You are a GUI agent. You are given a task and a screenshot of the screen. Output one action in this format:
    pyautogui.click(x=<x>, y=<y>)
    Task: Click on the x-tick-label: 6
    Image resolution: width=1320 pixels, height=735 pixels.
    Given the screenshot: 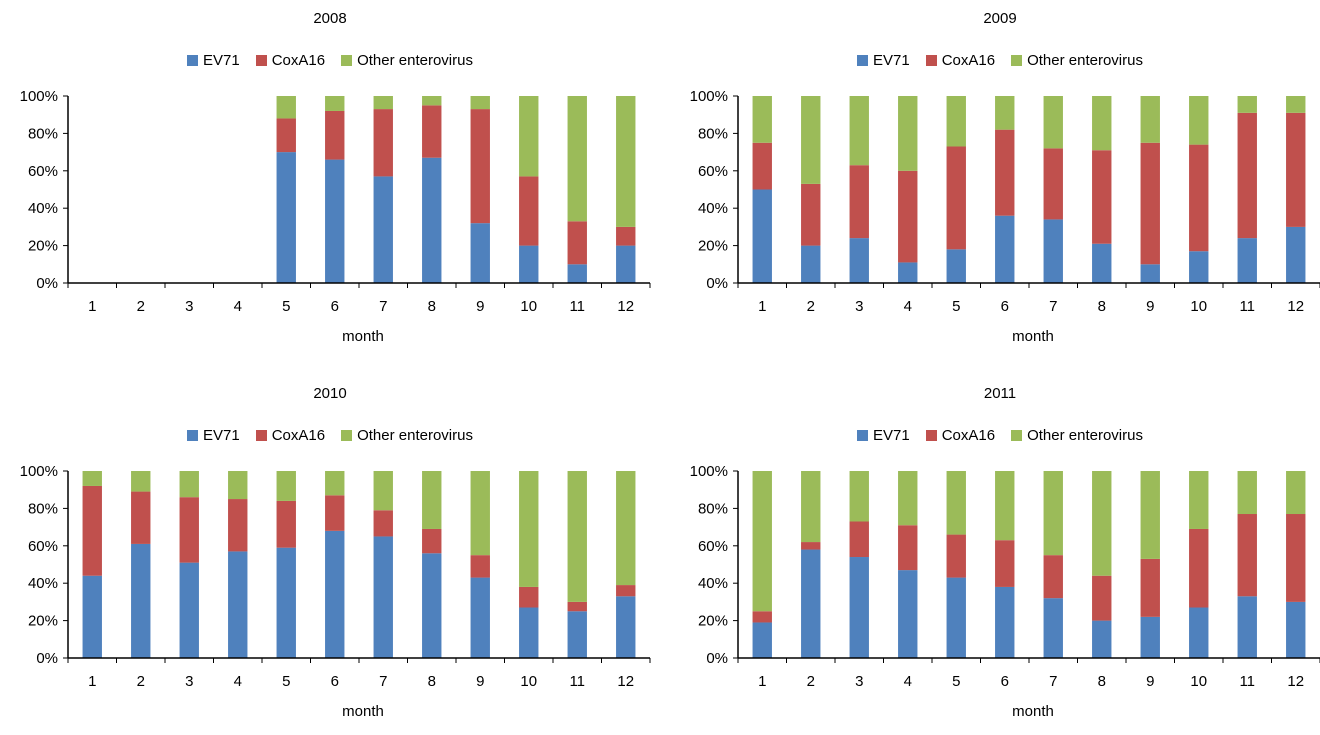 What is the action you would take?
    pyautogui.click(x=335, y=306)
    